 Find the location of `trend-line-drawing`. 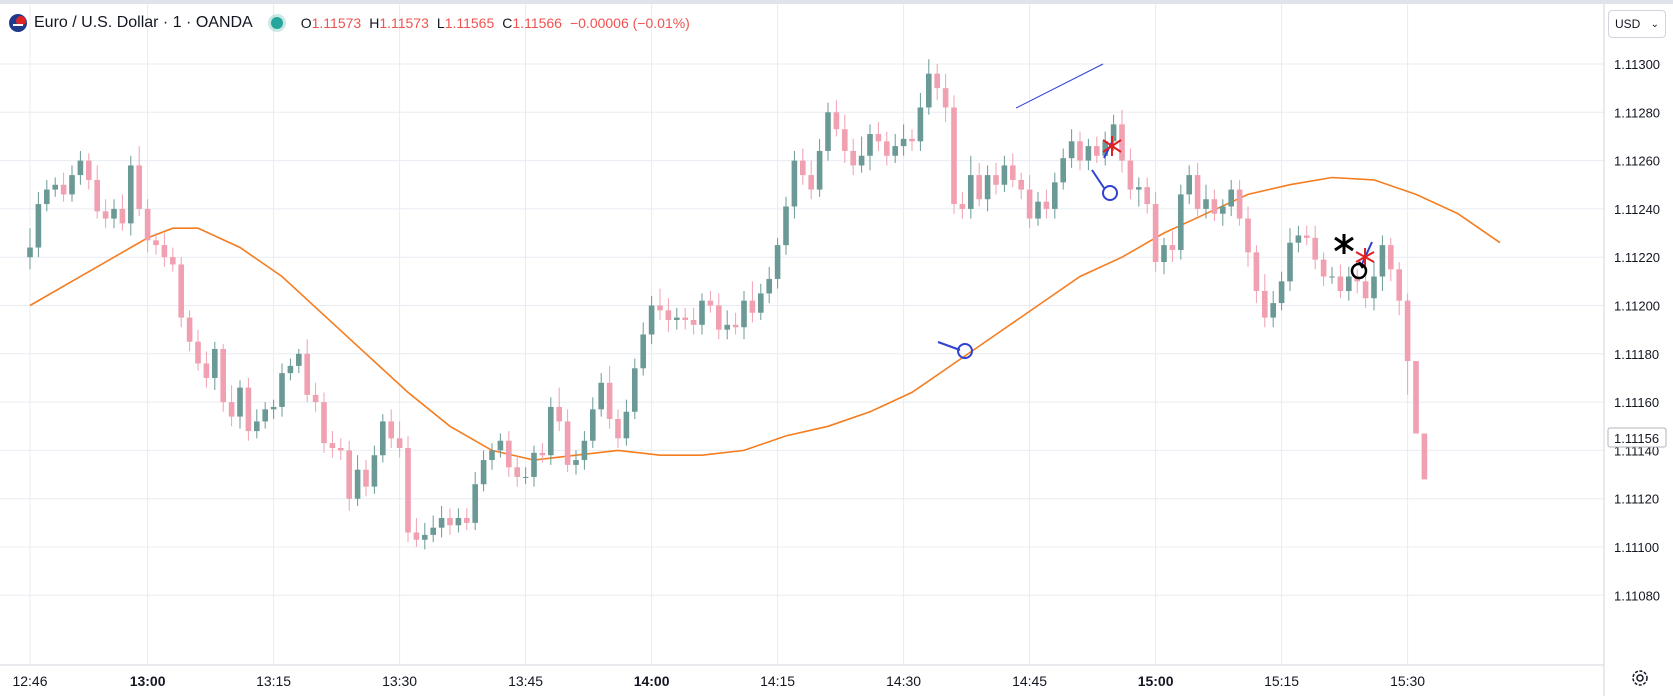

trend-line-drawing is located at coordinates (1059, 86).